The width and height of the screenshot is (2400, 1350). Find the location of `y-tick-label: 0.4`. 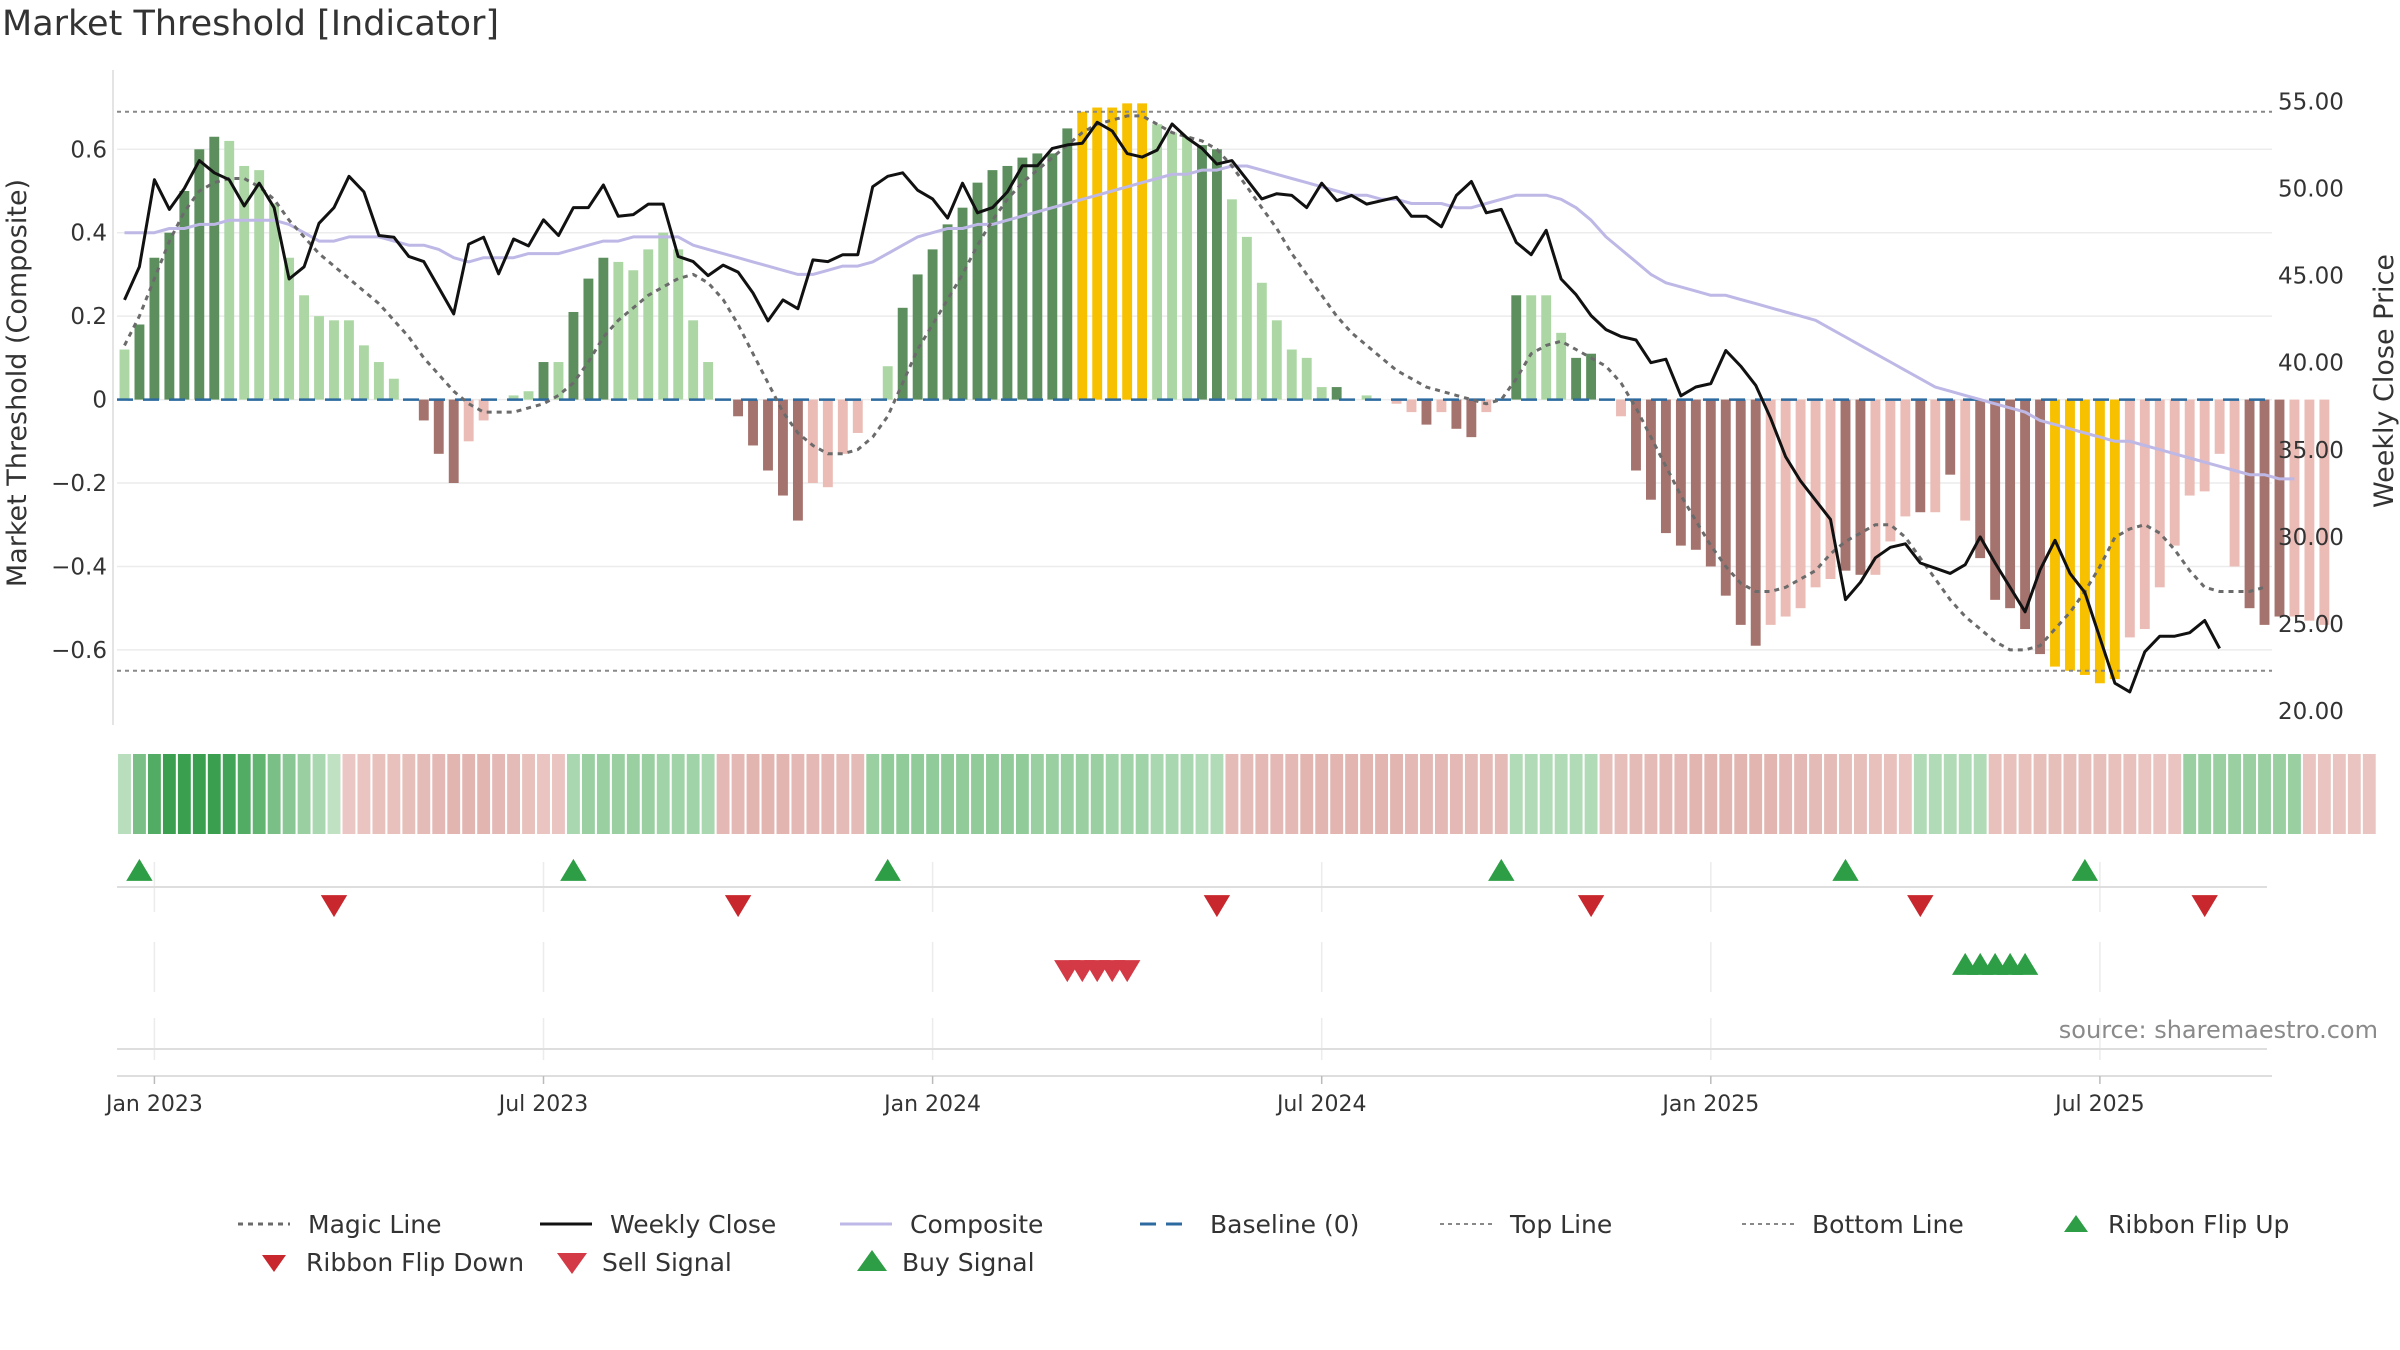

y-tick-label: 0.4 is located at coordinates (88, 234).